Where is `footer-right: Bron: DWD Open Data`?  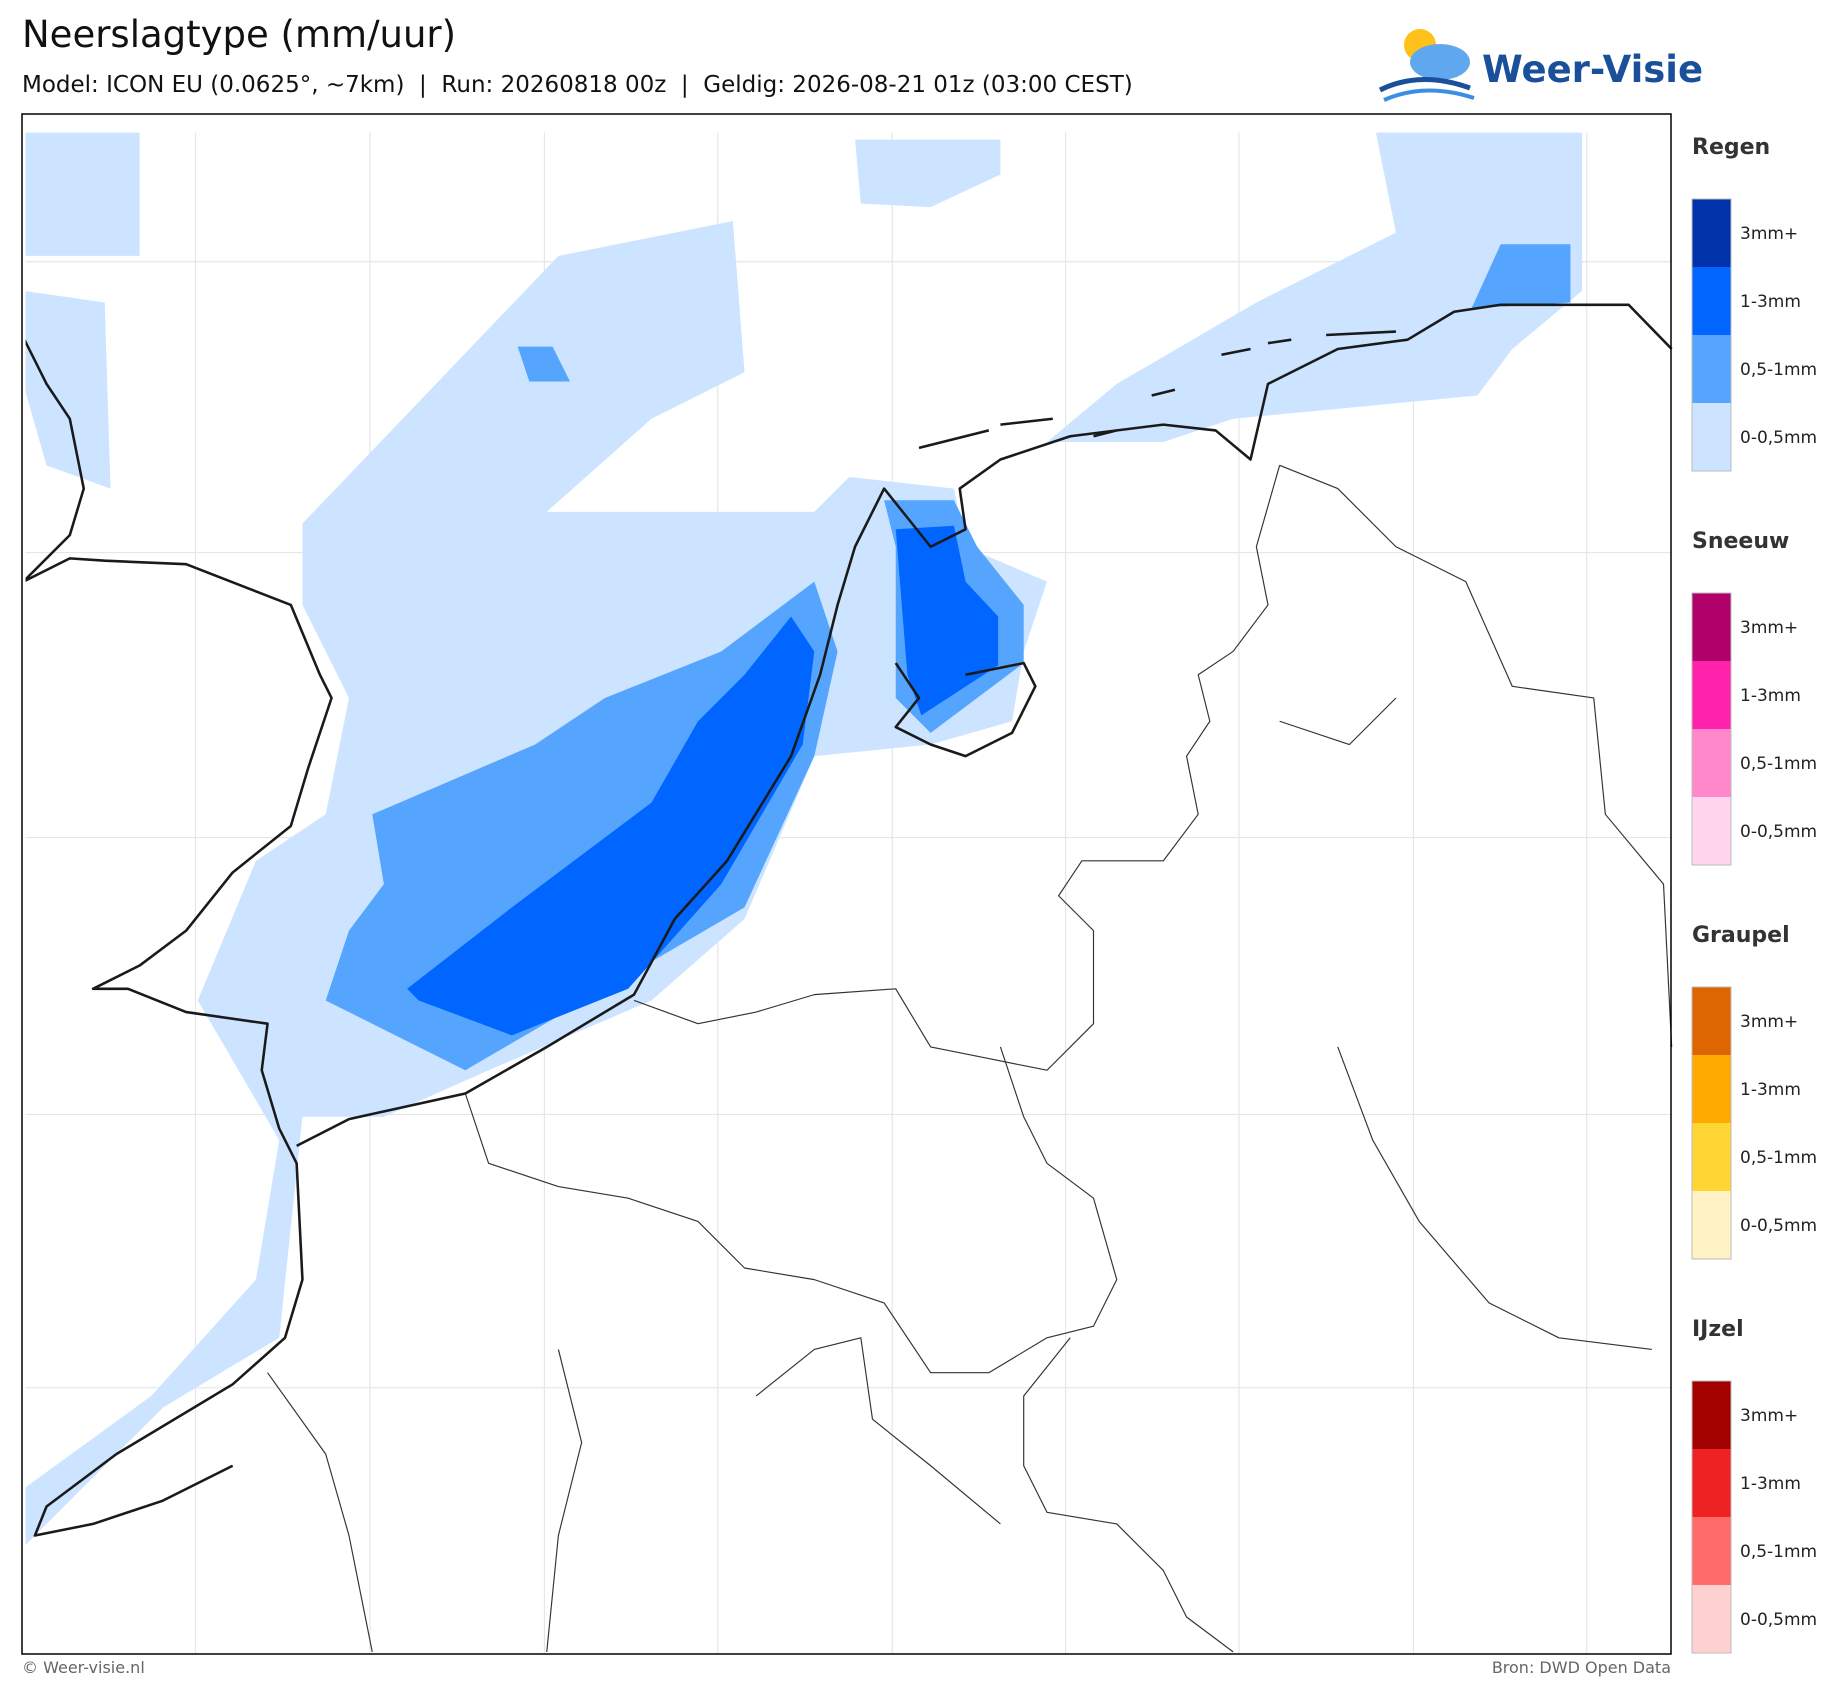
footer-right: Bron: DWD Open Data is located at coordinates (1581, 1667).